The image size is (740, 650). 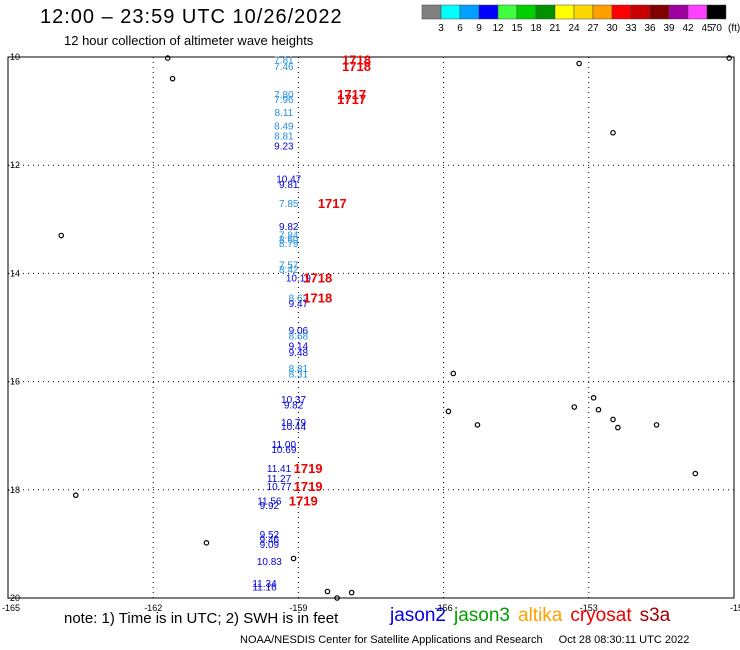 What do you see at coordinates (289, 244) in the screenshot?
I see `swh-label: 8.79` at bounding box center [289, 244].